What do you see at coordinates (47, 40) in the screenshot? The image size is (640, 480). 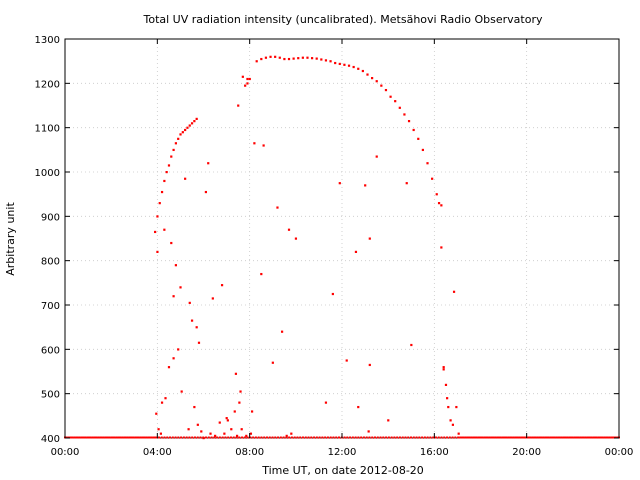 I see `y-tick-label: 1300` at bounding box center [47, 40].